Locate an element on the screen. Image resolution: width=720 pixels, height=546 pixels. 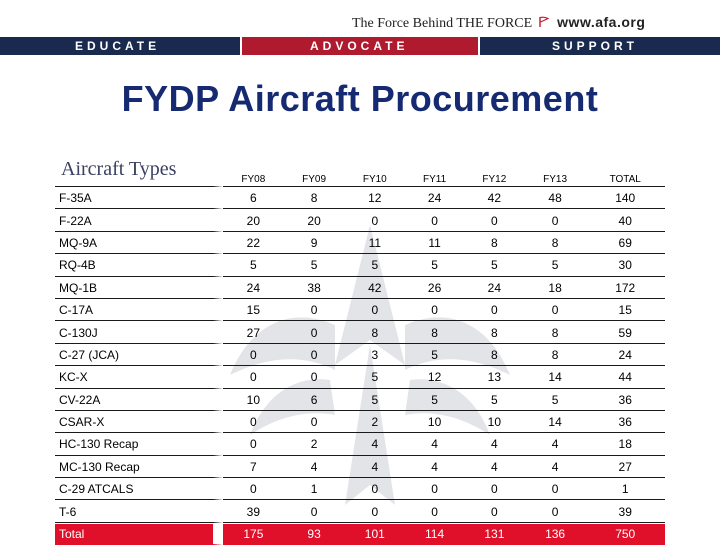
total-cell: 1 is located at coordinates (625, 490).